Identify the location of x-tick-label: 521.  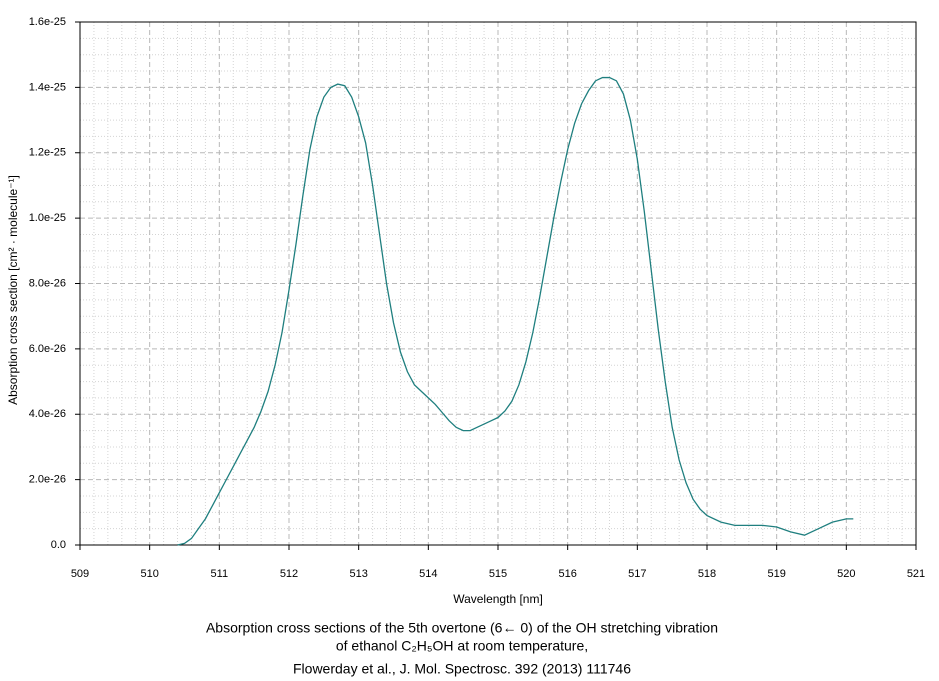
(916, 574).